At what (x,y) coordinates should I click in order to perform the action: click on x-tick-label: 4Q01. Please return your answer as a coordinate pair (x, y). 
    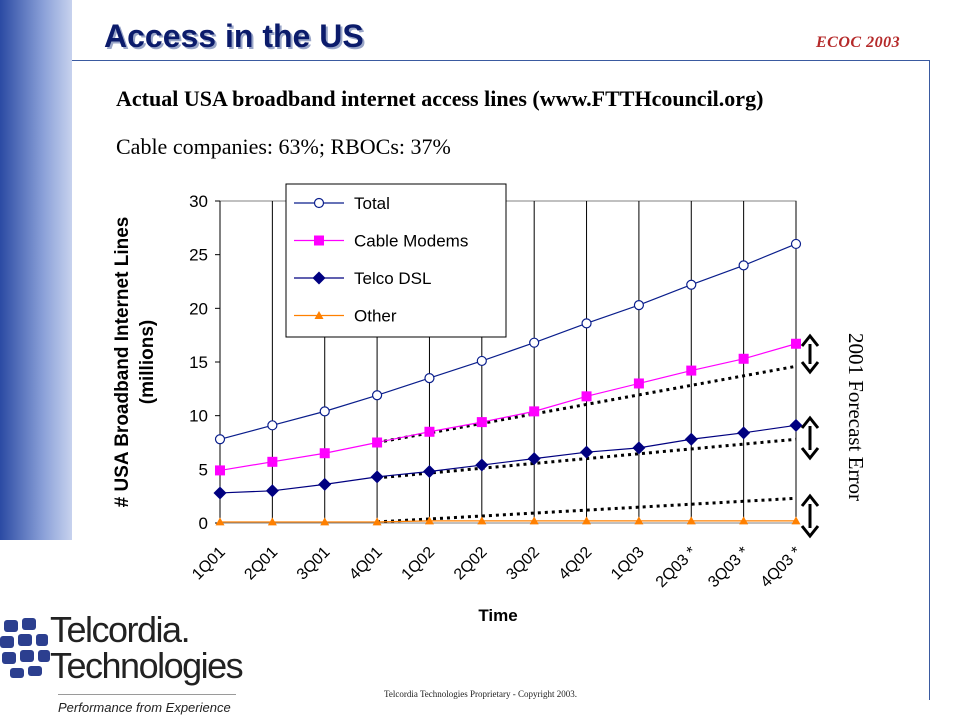
    Looking at the image, I should click on (366, 564).